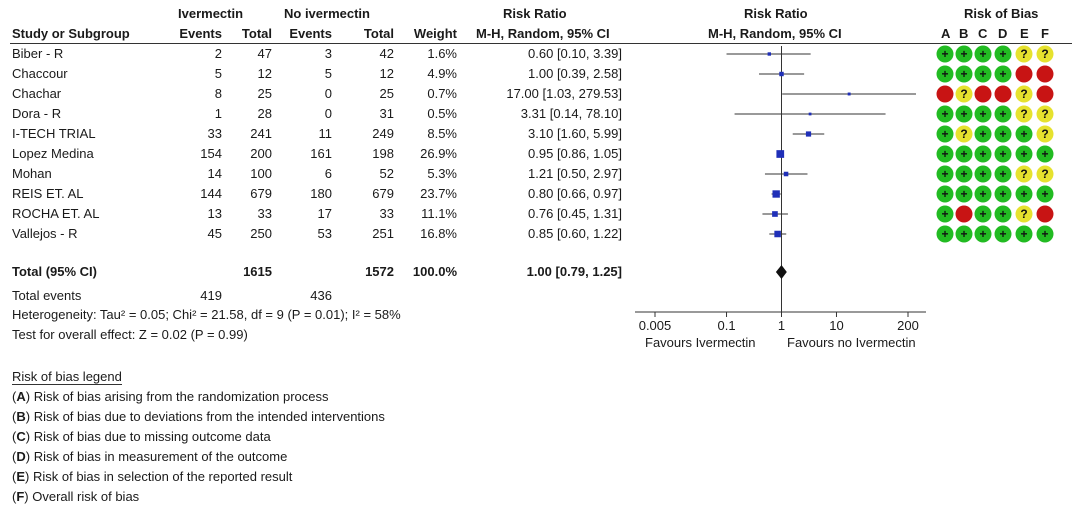 This screenshot has width=1082, height=513. Describe the element at coordinates (214, 233) in the screenshot. I see `events-ivermectin: 45` at that location.